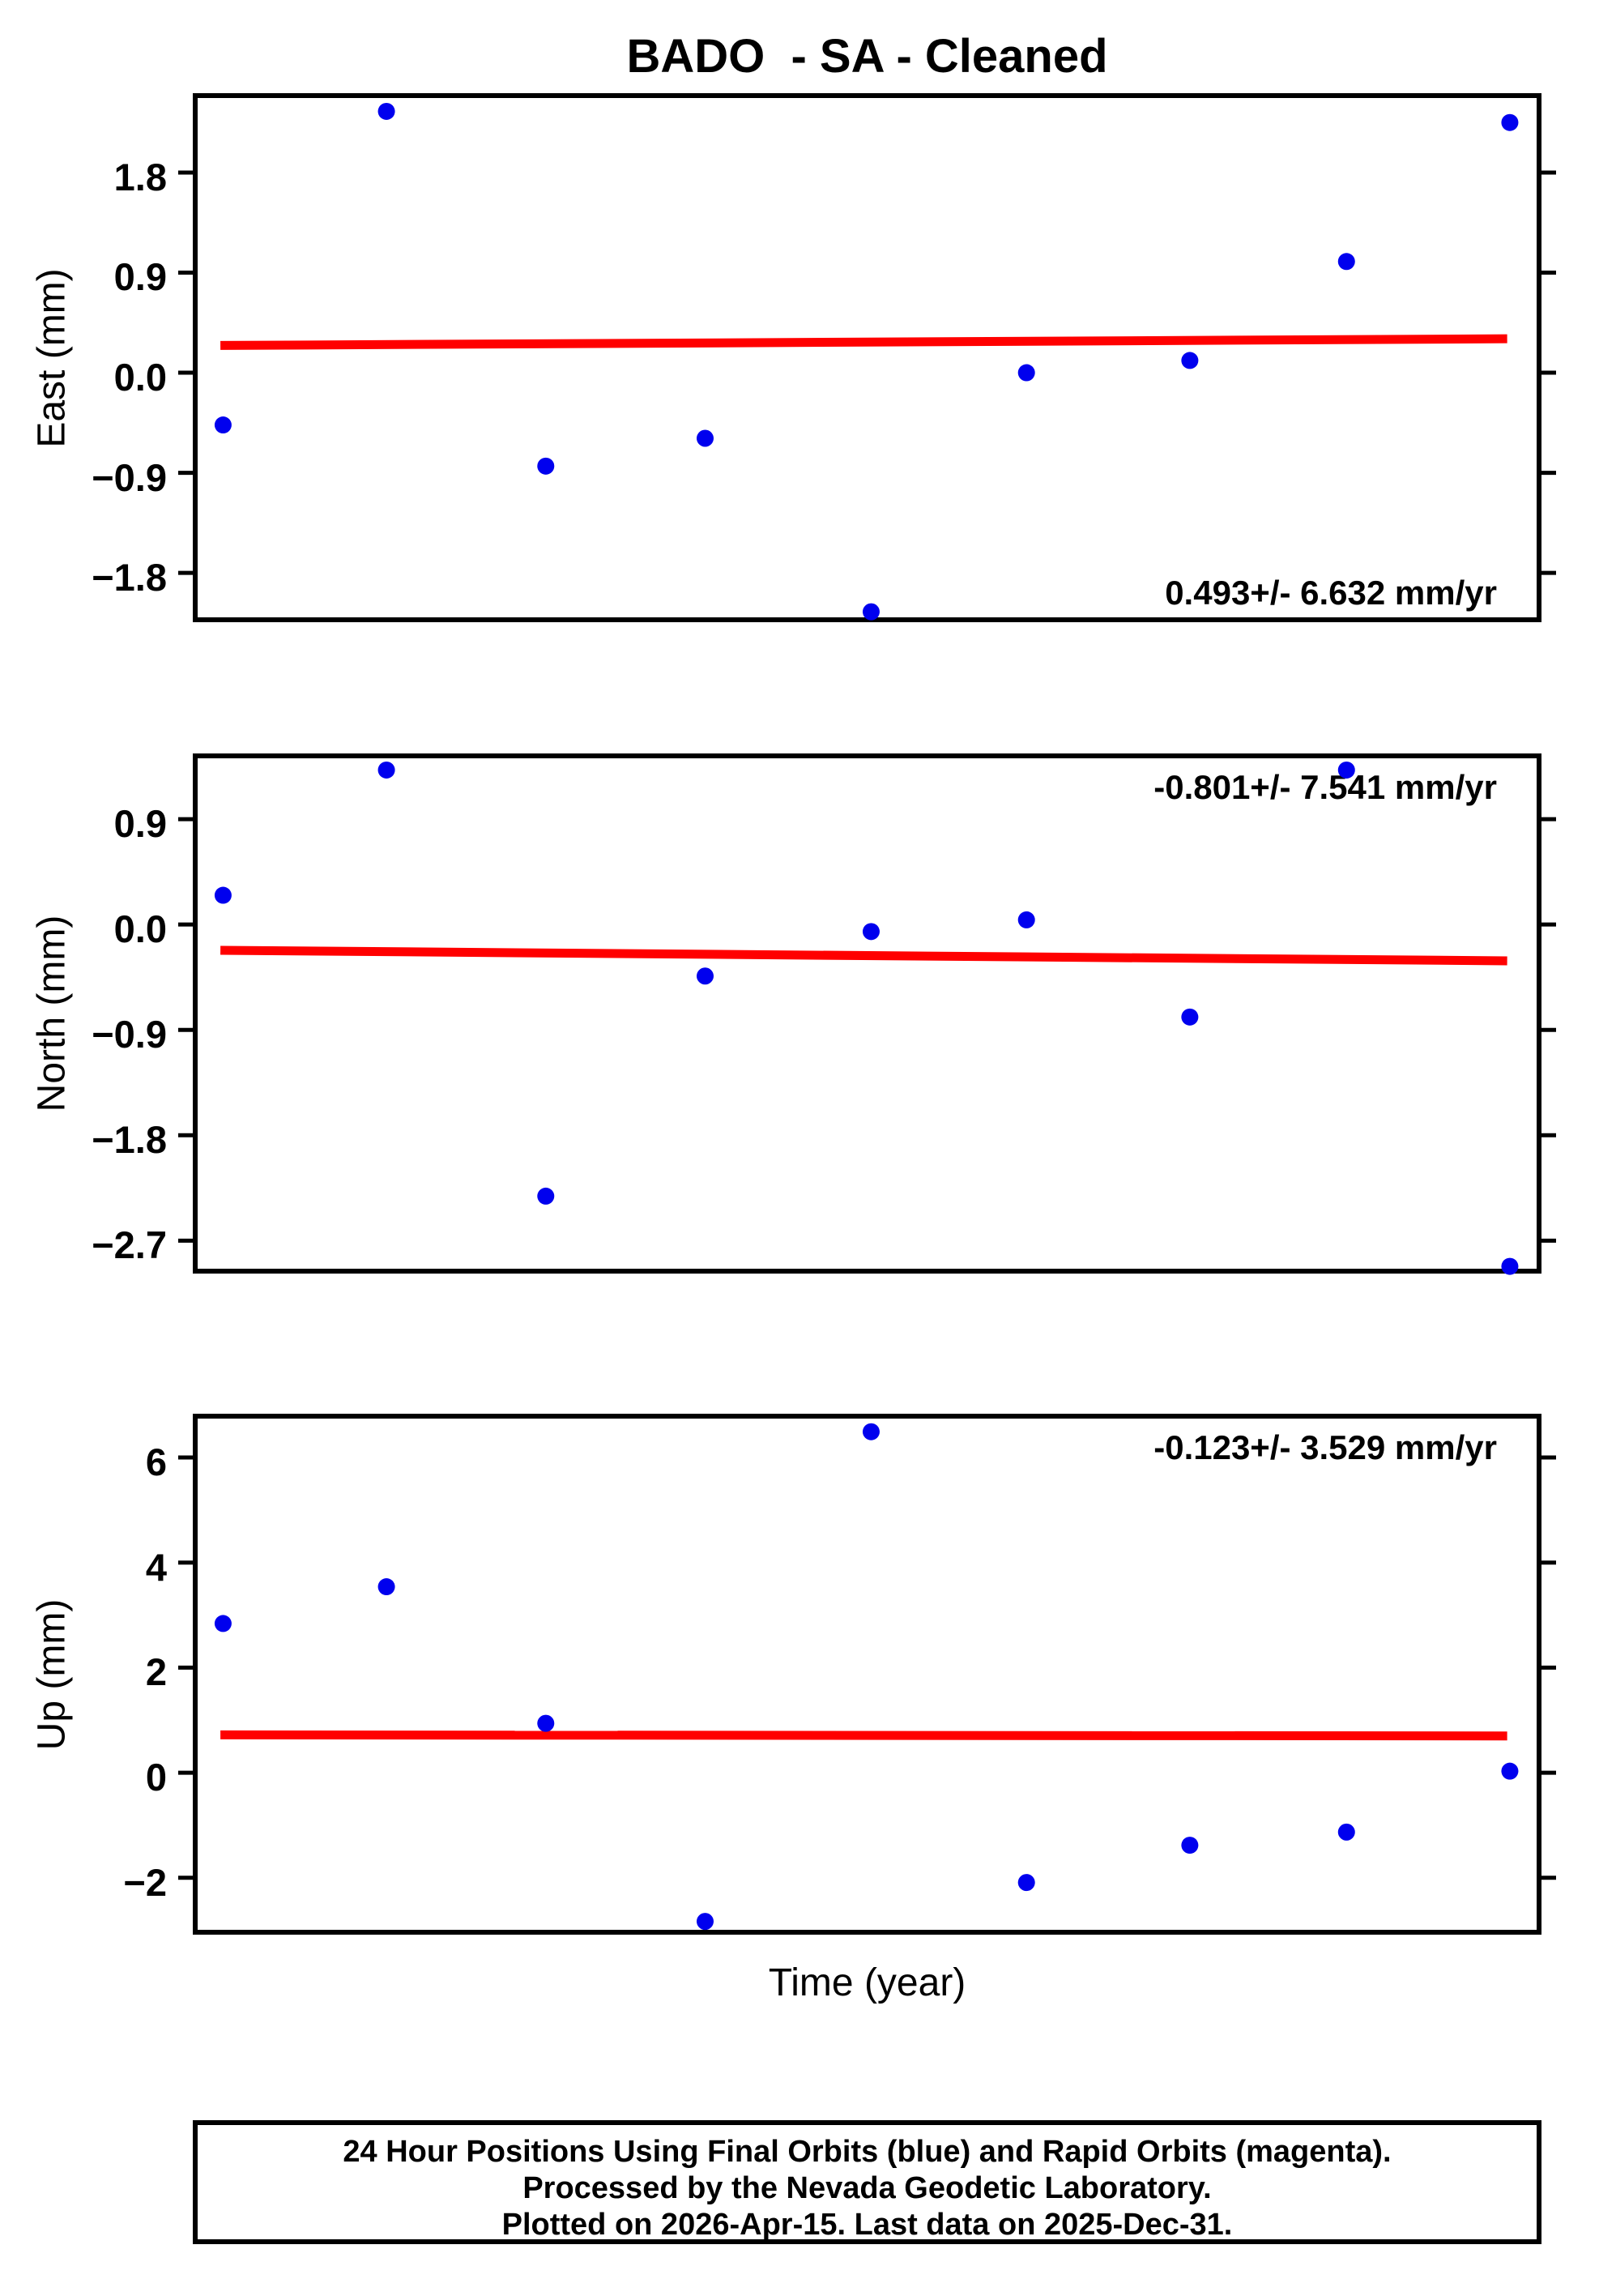 The width and height of the screenshot is (1599, 2296). What do you see at coordinates (156, 1672) in the screenshot?
I see `y-tick-label: 2` at bounding box center [156, 1672].